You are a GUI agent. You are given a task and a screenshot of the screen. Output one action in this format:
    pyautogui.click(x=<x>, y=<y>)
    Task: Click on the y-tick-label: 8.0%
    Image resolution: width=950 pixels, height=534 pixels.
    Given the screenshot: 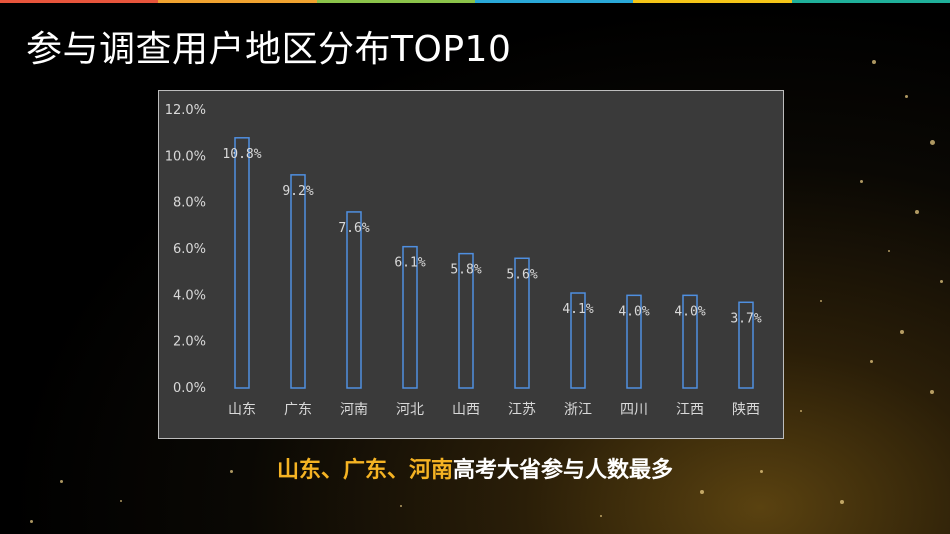 What is the action you would take?
    pyautogui.click(x=189, y=203)
    